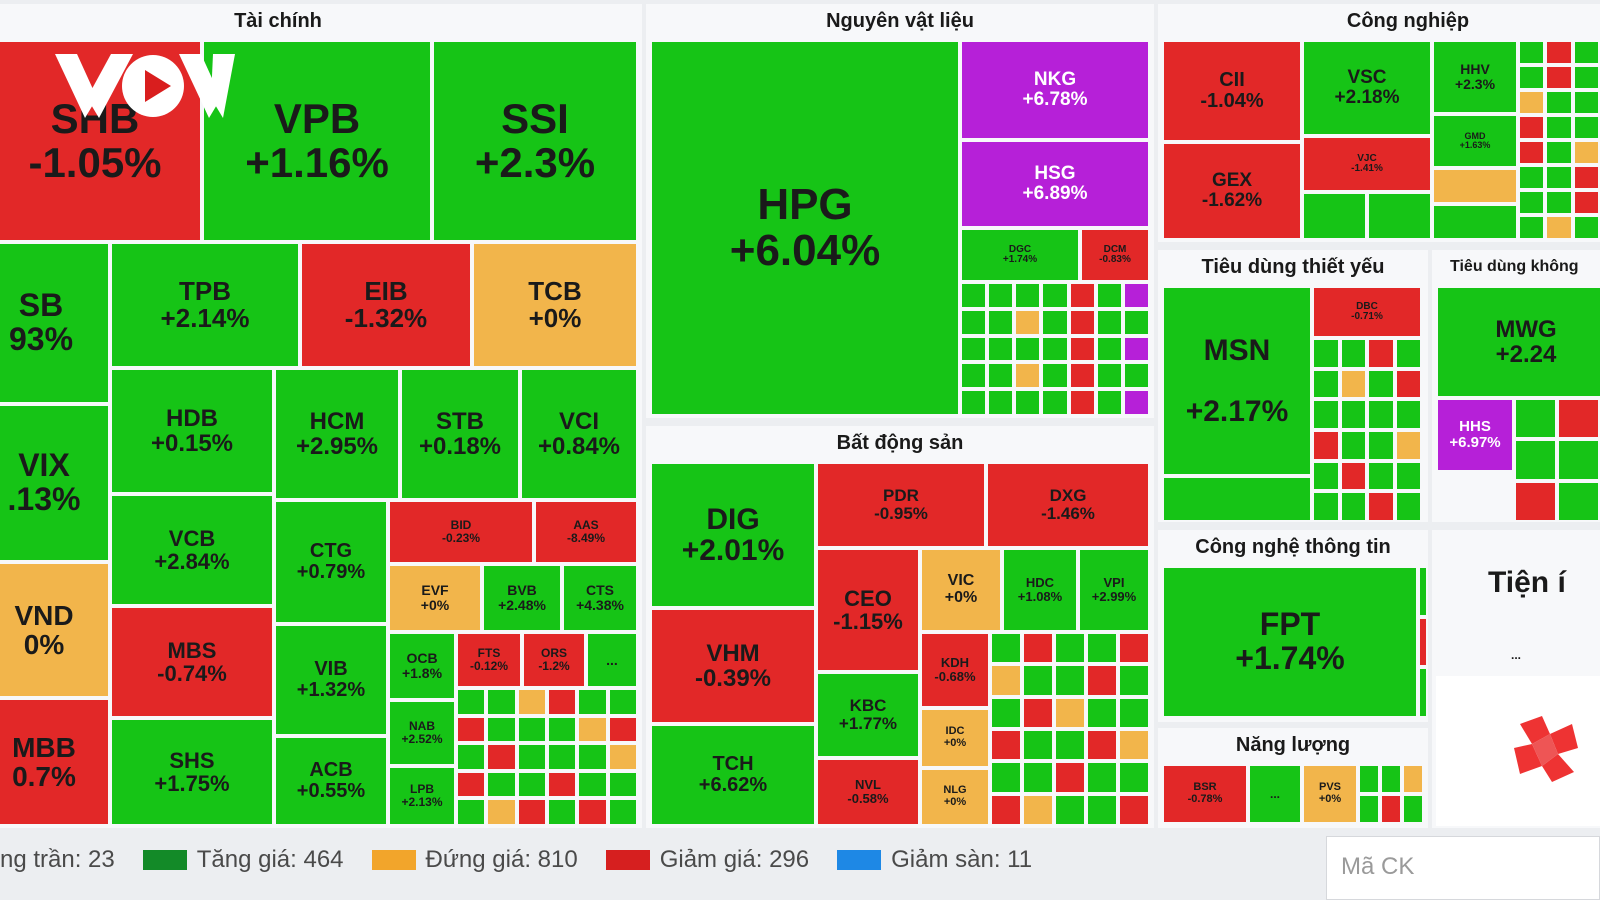  Describe the element at coordinates (55, 483) in the screenshot. I see `stock-tile: VIX .13%` at that location.